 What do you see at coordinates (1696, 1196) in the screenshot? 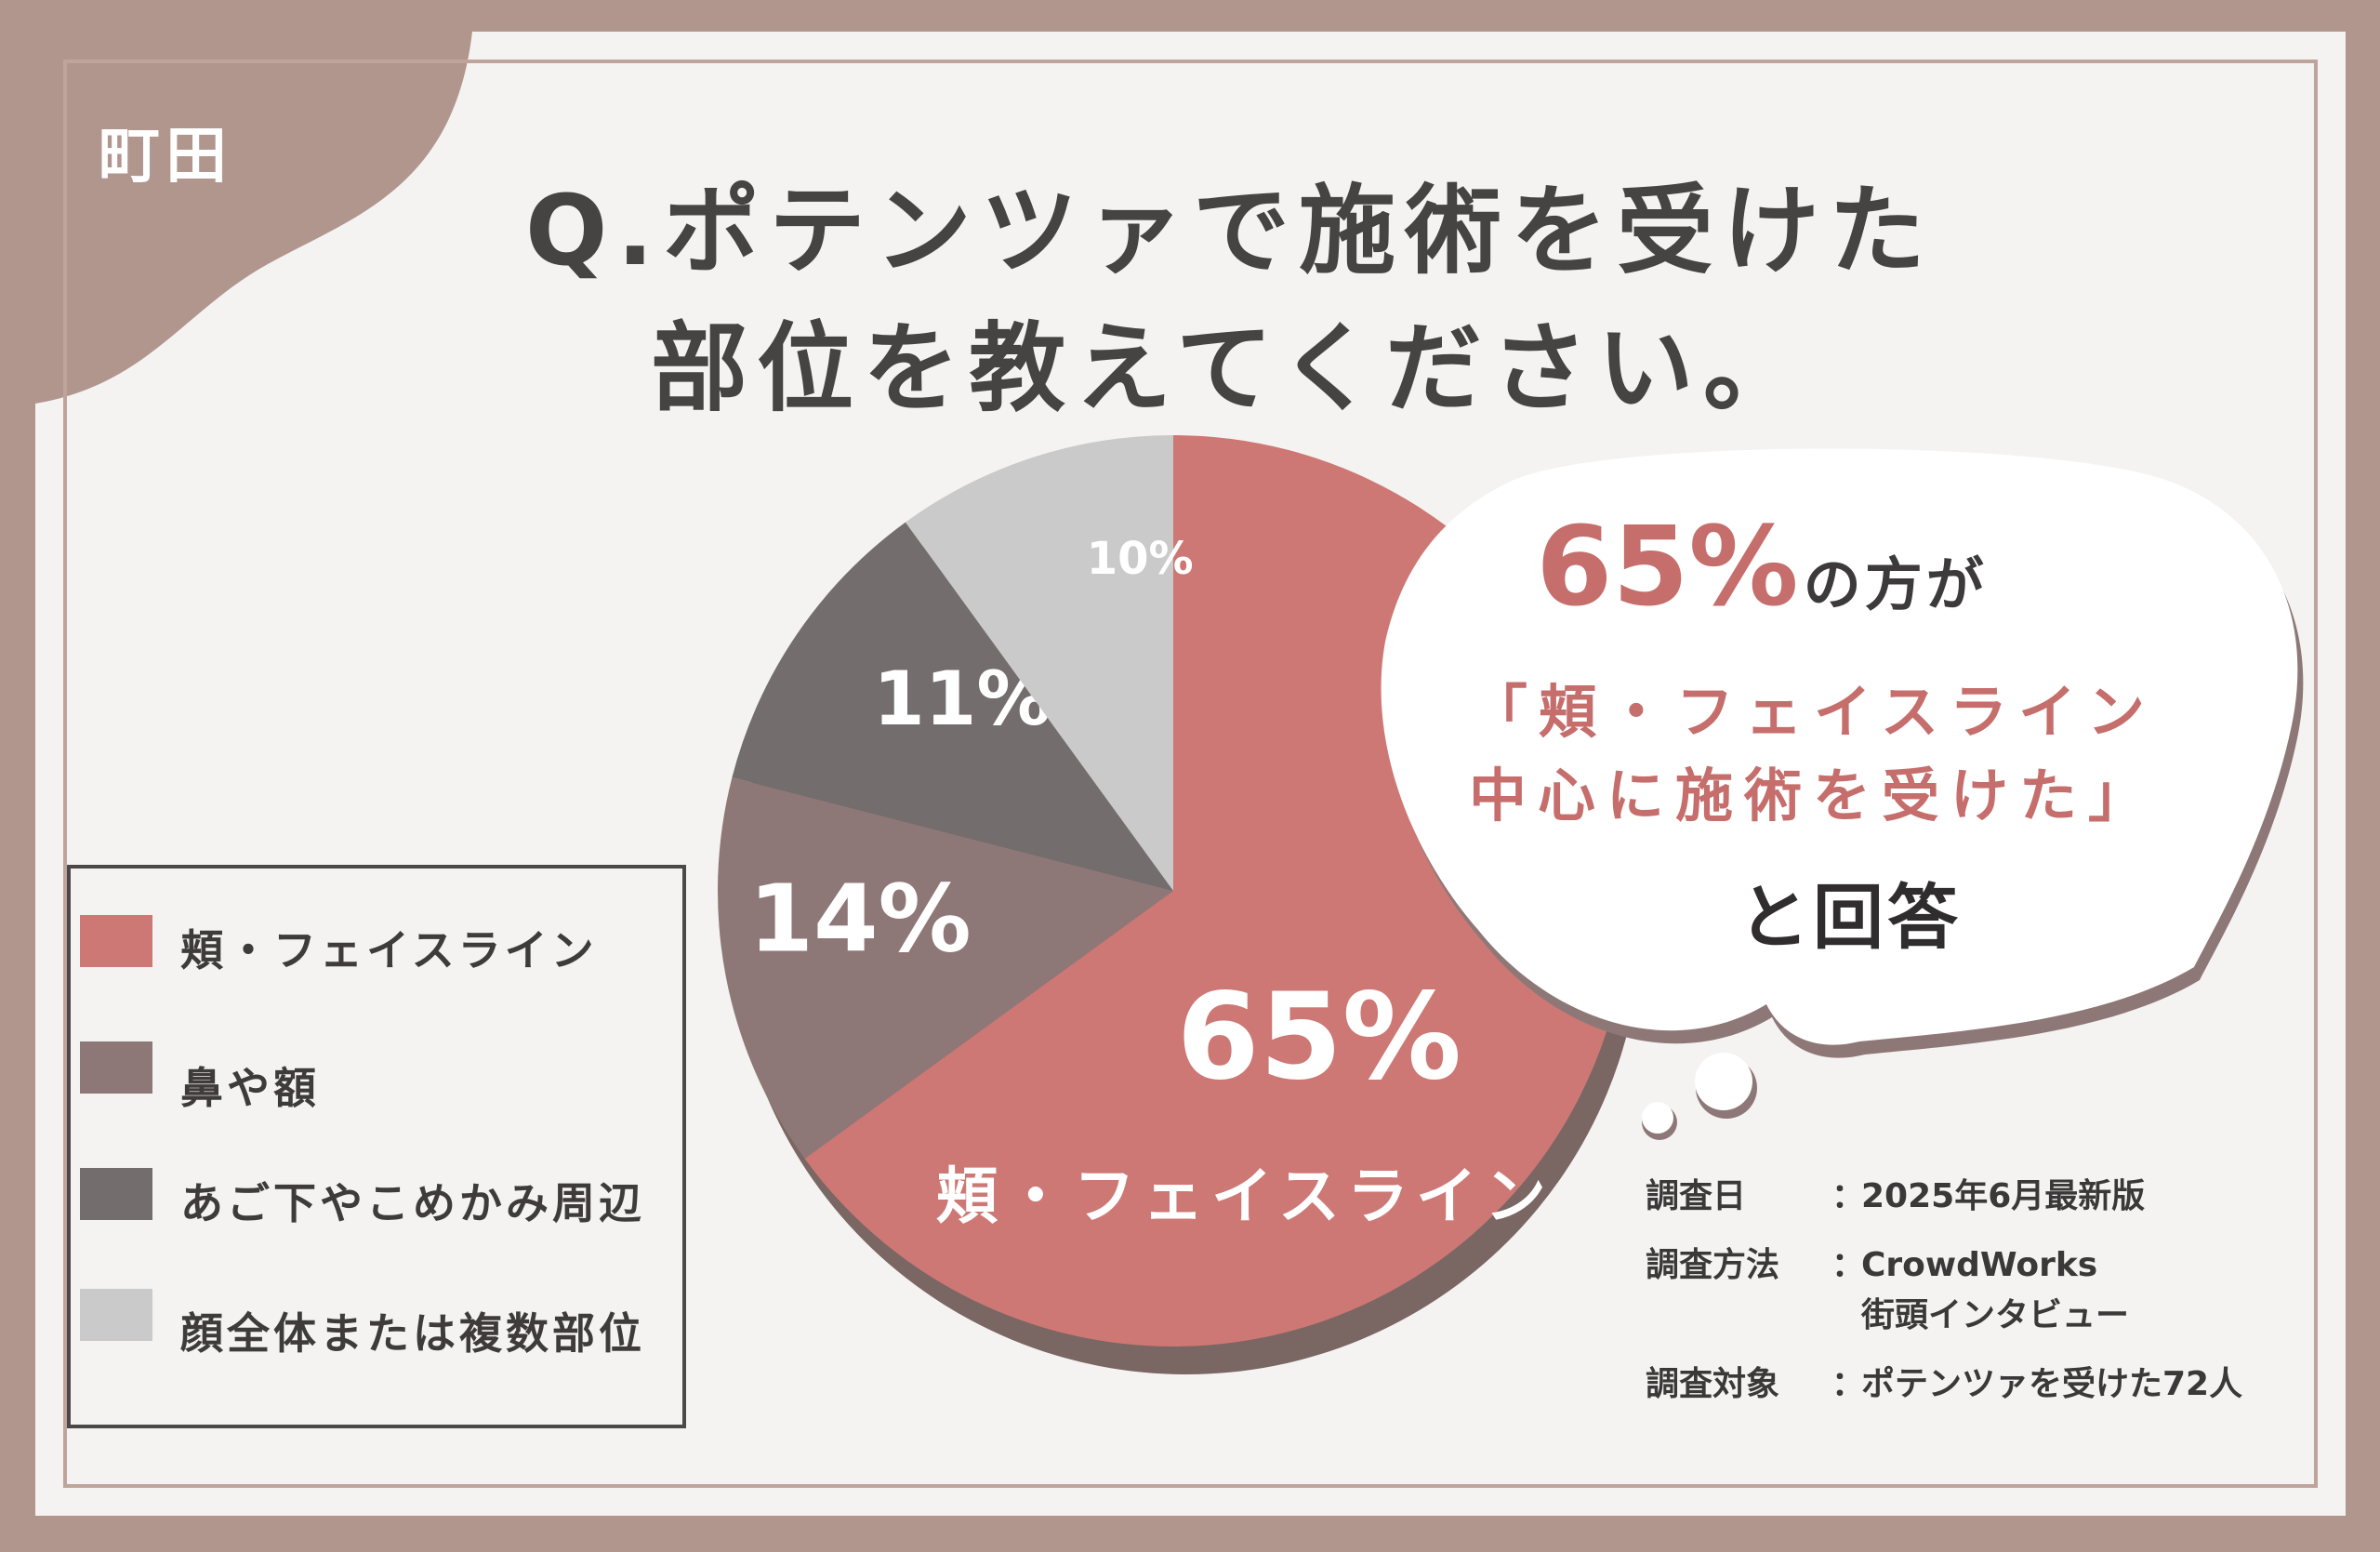
I see `survey-date-key: 調査日` at bounding box center [1696, 1196].